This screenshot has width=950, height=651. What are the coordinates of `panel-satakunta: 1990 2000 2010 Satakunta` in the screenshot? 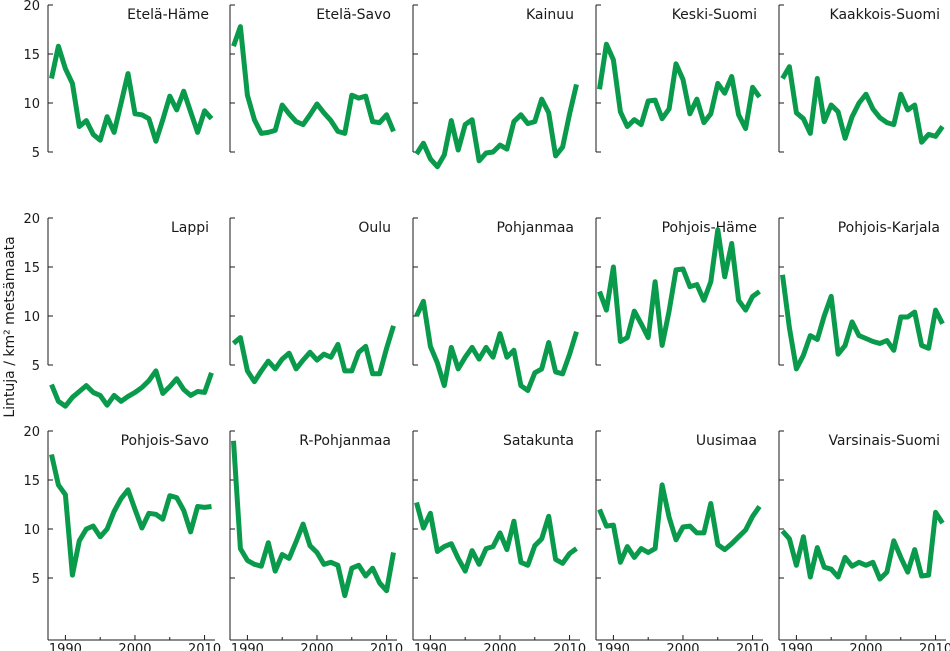 It's located at (499, 540).